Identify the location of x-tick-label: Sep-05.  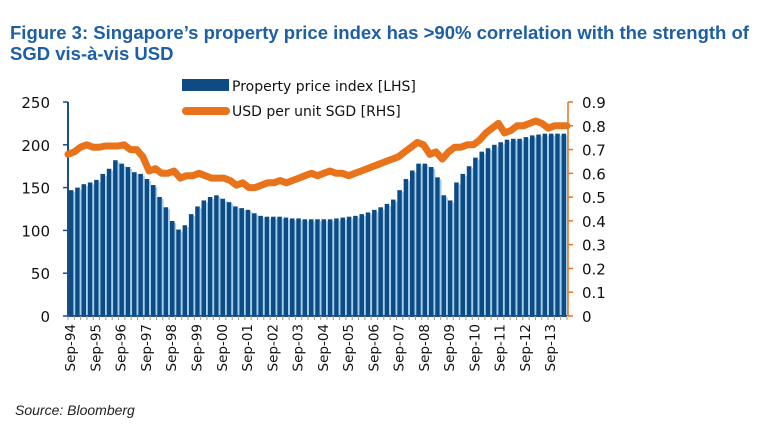
(349, 348).